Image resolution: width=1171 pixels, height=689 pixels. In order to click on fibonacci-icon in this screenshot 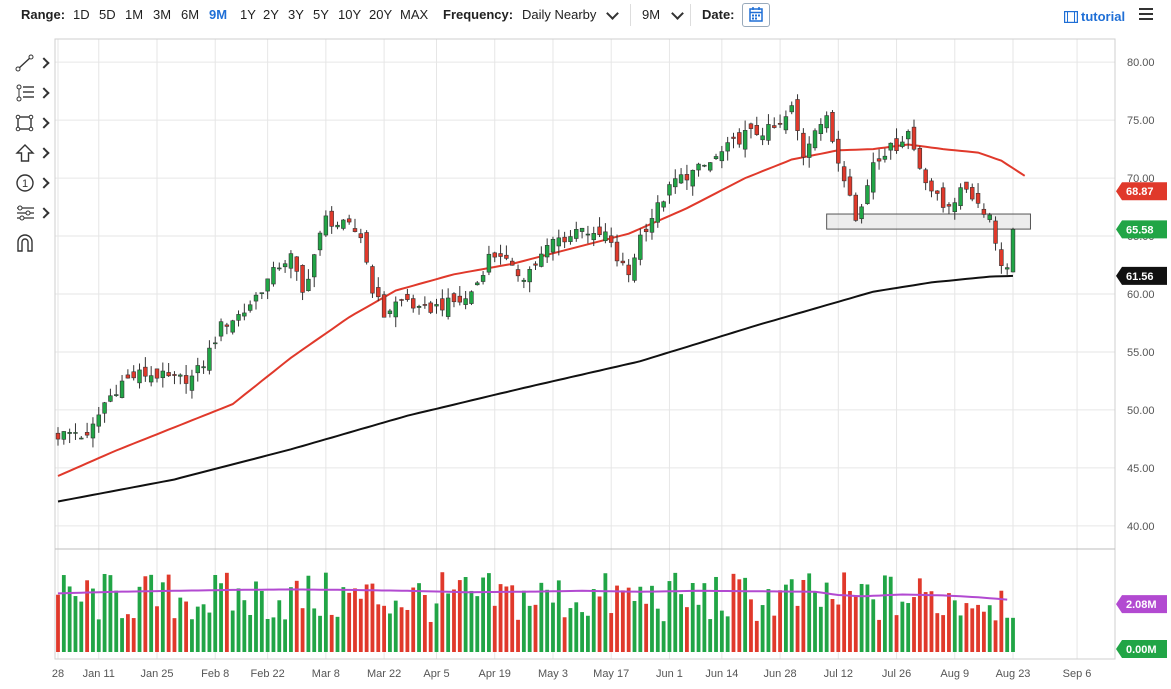, I will do `click(25, 93)`.